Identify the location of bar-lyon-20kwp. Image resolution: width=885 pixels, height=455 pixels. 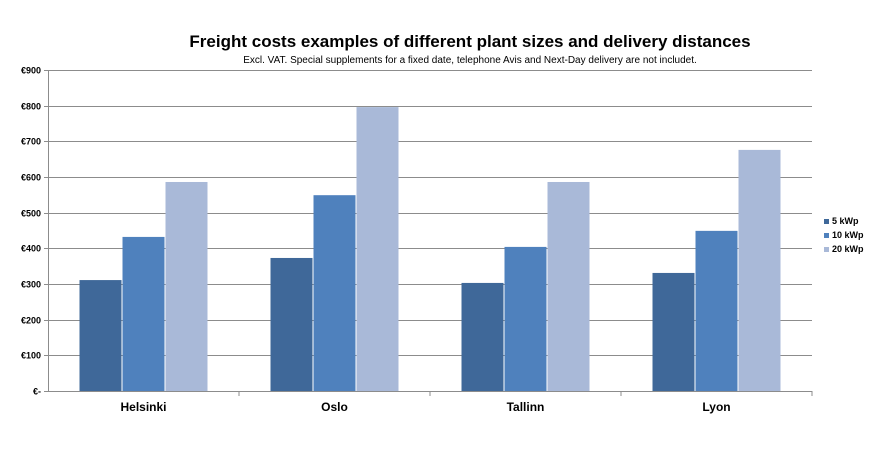
(759, 270).